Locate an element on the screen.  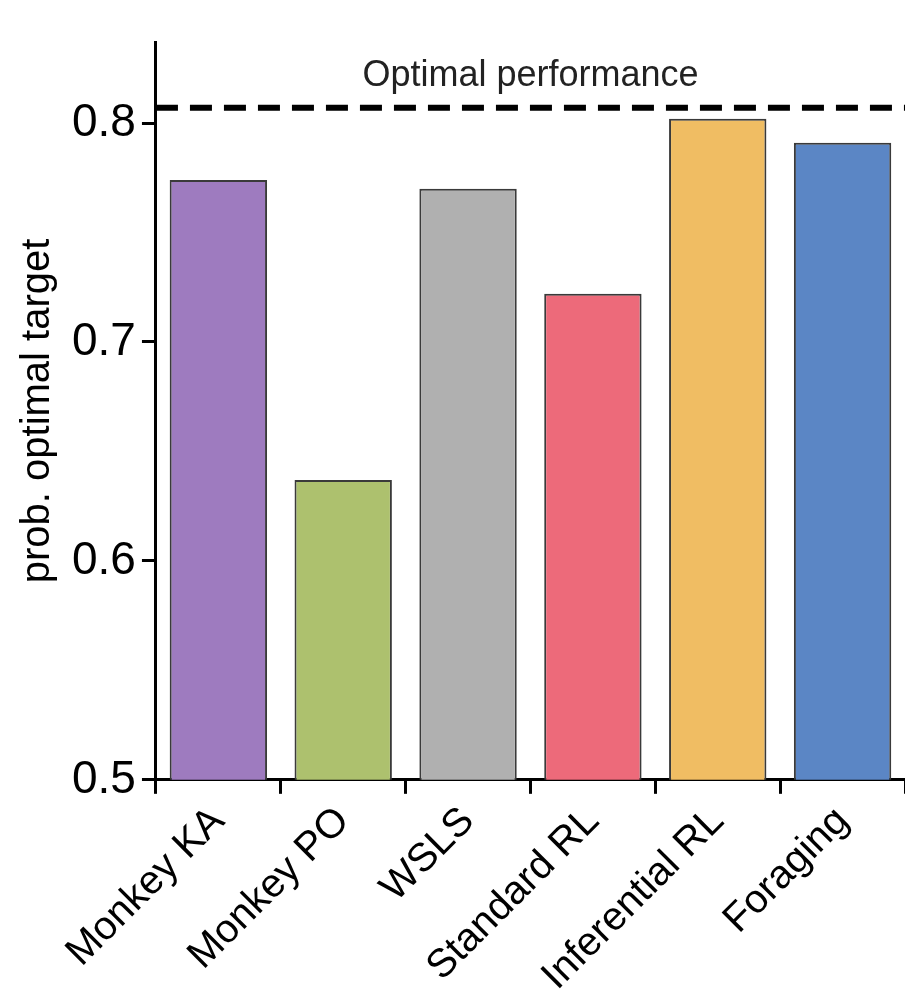
y-tick-label: 0.7 is located at coordinates (103, 338).